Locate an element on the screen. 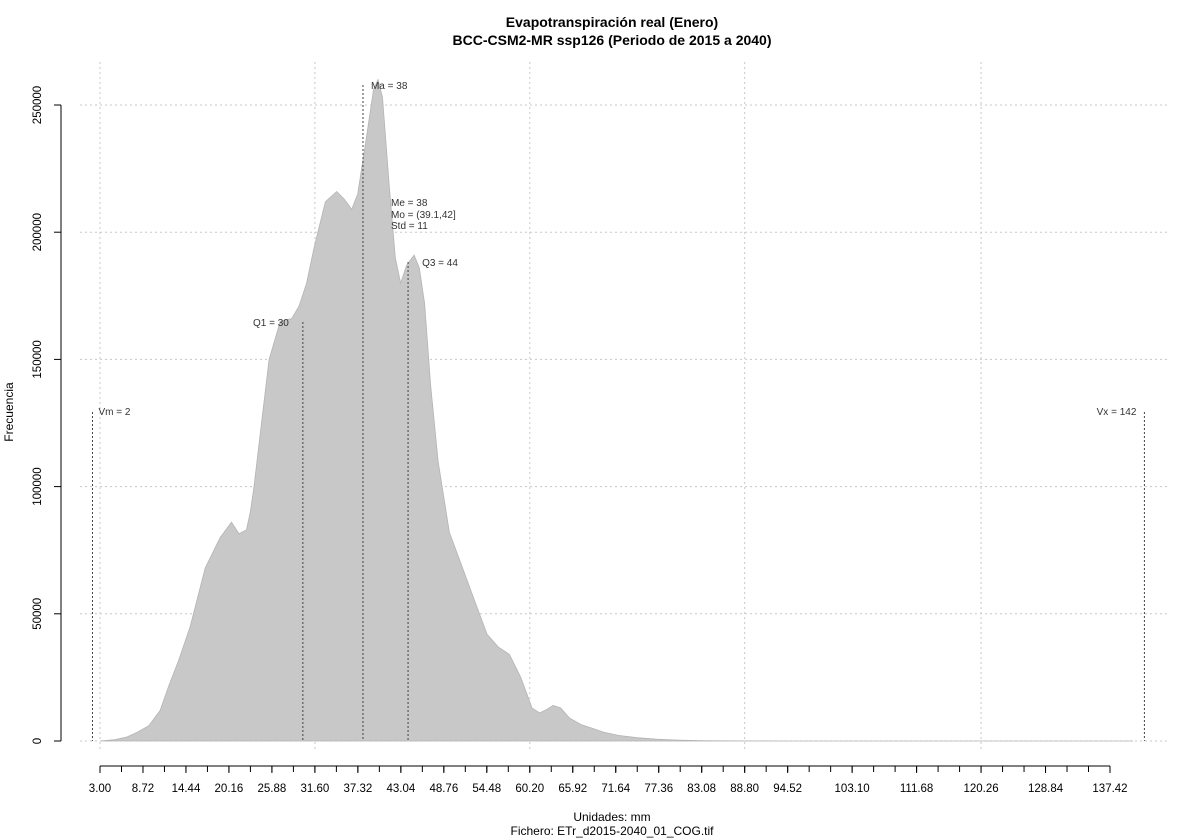 This screenshot has width=1200, height=840. y-tick-label: 0 is located at coordinates (38, 741).